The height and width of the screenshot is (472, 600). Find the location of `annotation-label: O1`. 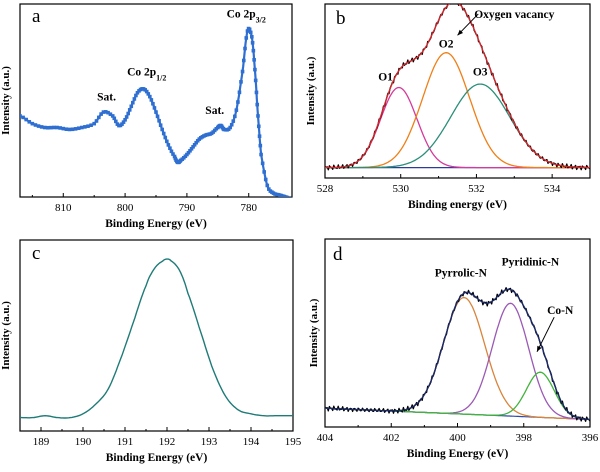

annotation-label: O1 is located at coordinates (385, 78).